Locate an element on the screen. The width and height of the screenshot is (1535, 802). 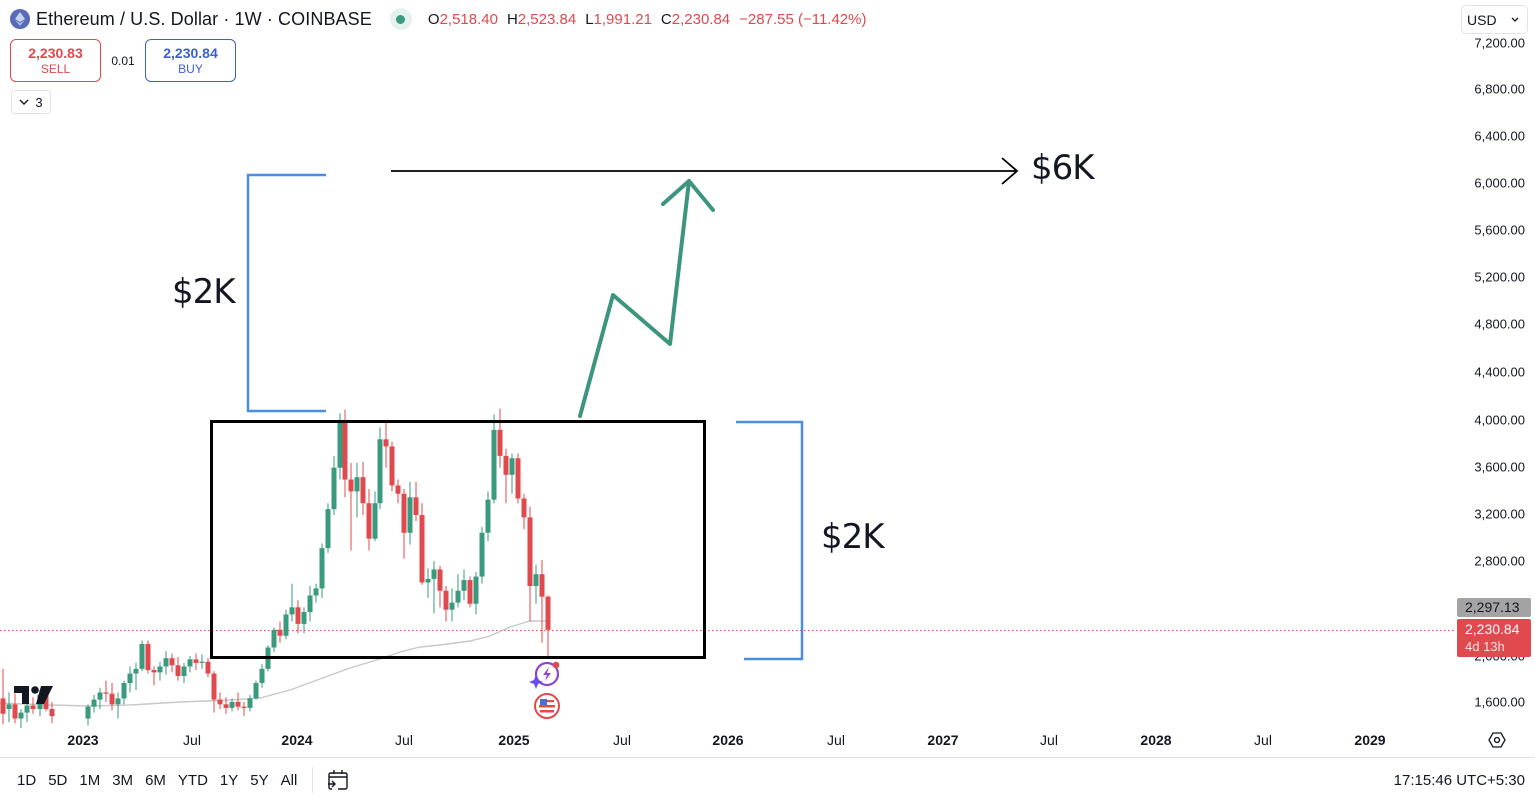
symbol-title: Ethereum / U.S. Dollar · 1W · COINBASE is located at coordinates (204, 18).